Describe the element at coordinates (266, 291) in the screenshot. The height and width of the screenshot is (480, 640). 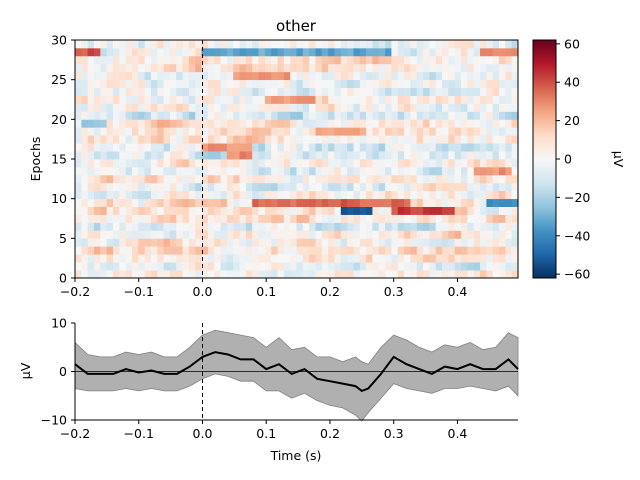
I see `x-tick-label: 0.1` at that location.